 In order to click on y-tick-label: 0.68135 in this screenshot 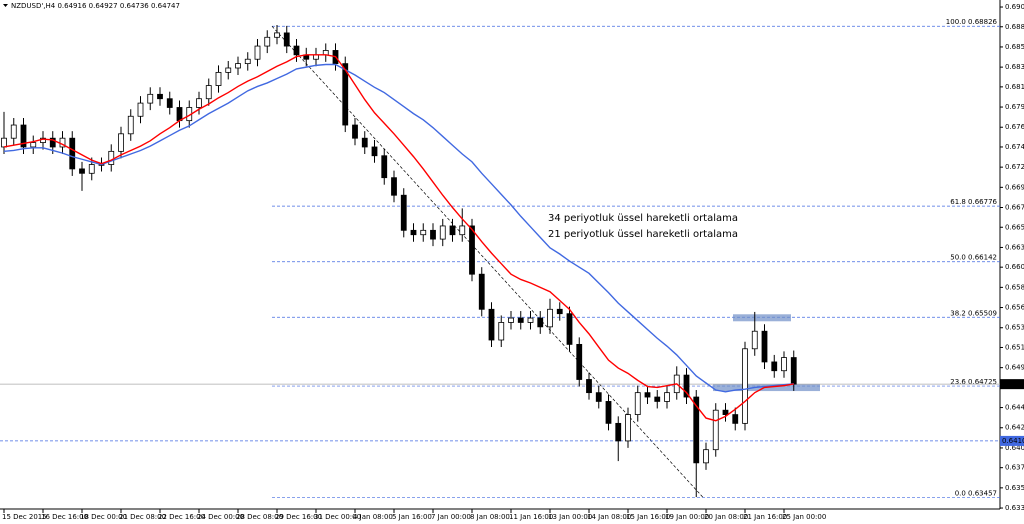, I will do `click(1014, 87)`.